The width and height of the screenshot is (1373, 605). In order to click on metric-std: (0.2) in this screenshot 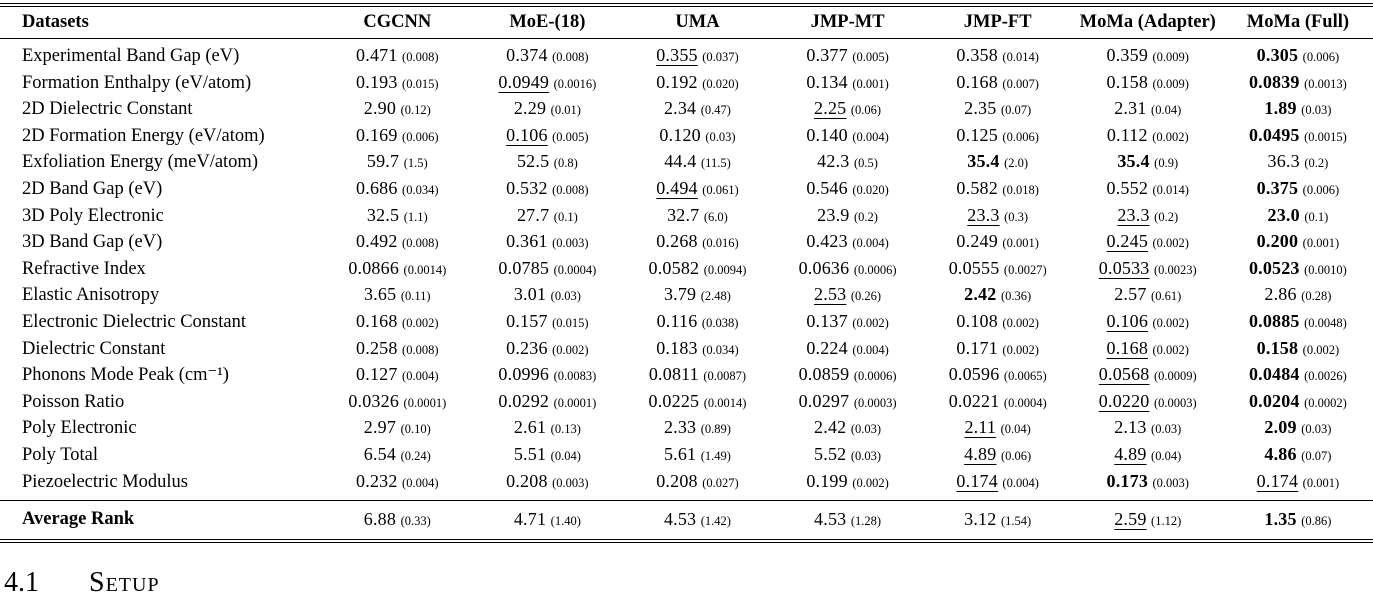, I will do `click(1316, 163)`.